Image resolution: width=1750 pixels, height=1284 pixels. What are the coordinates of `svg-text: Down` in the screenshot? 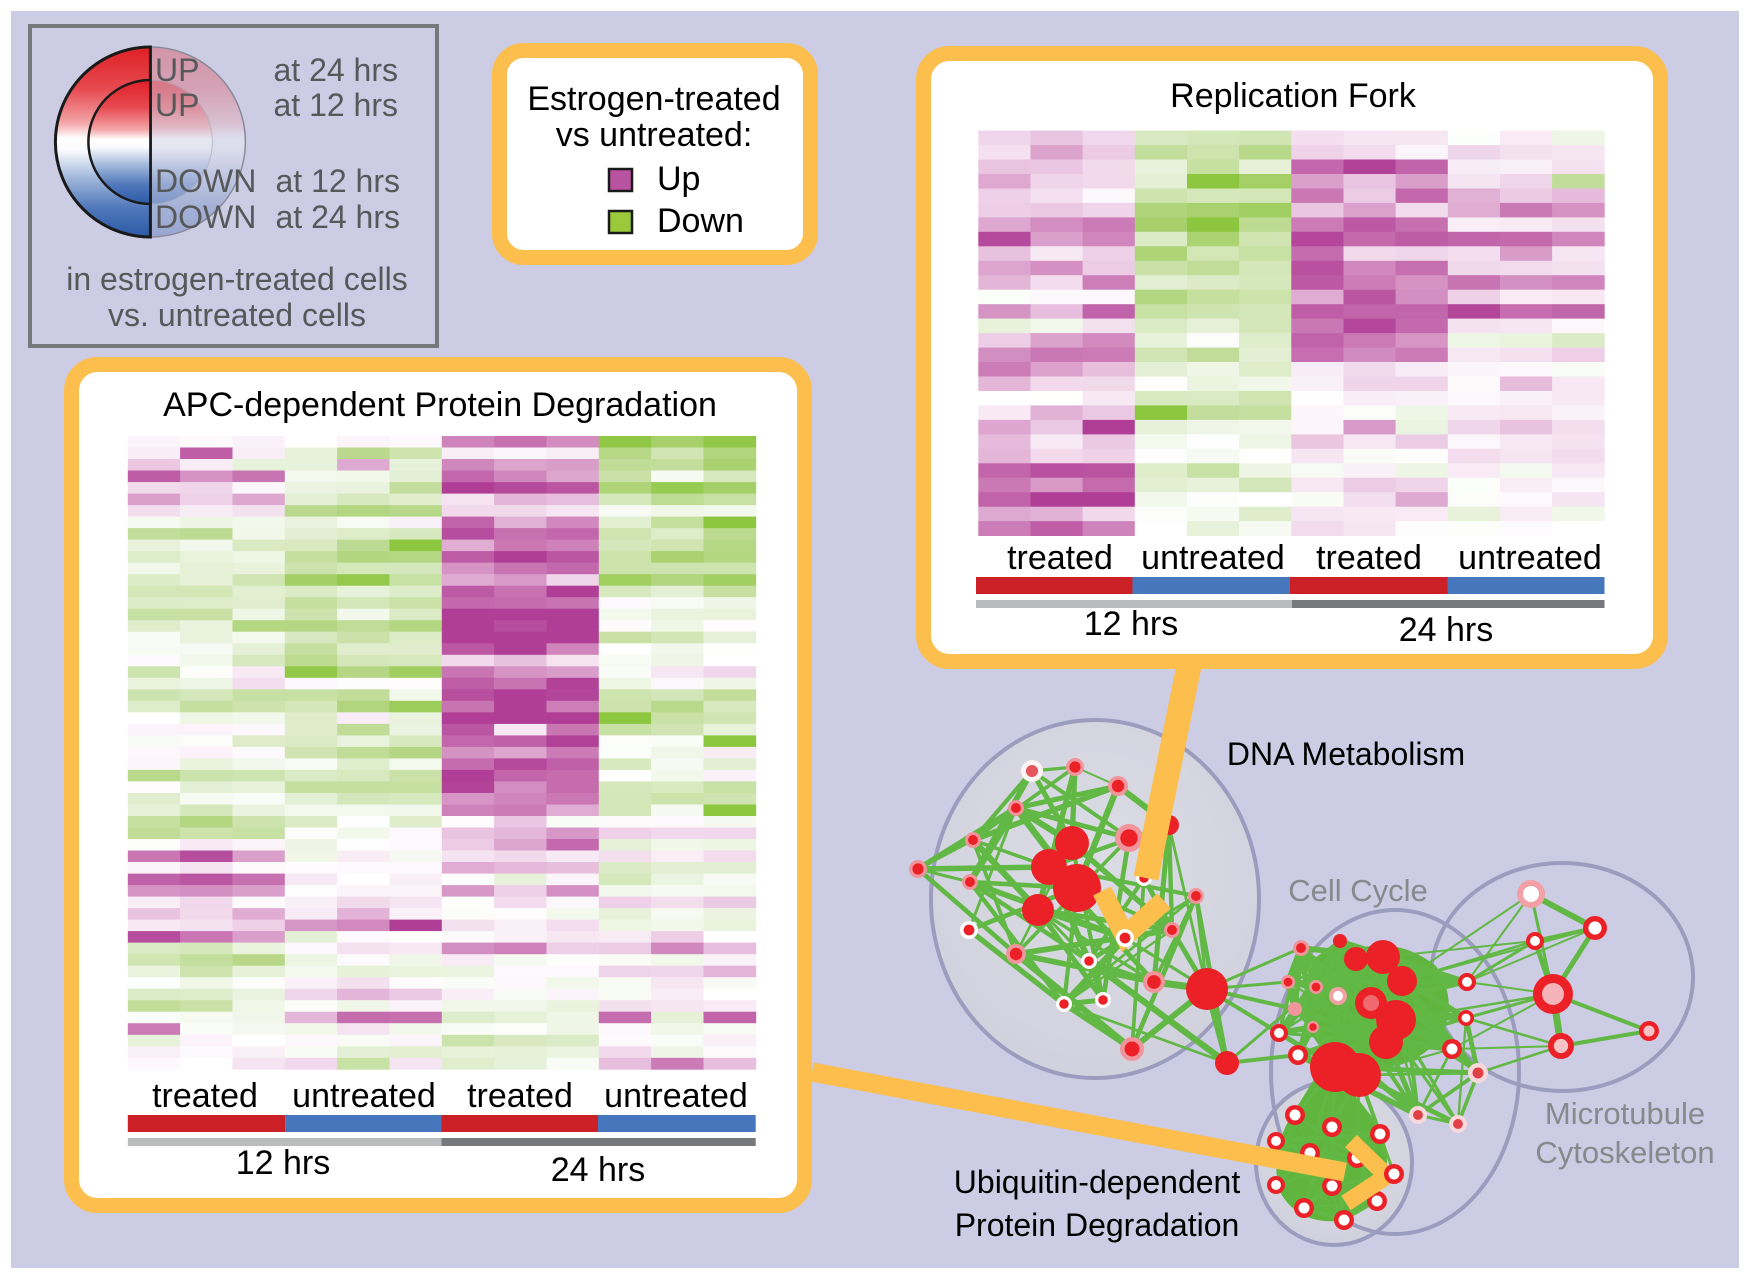 It's located at (700, 221).